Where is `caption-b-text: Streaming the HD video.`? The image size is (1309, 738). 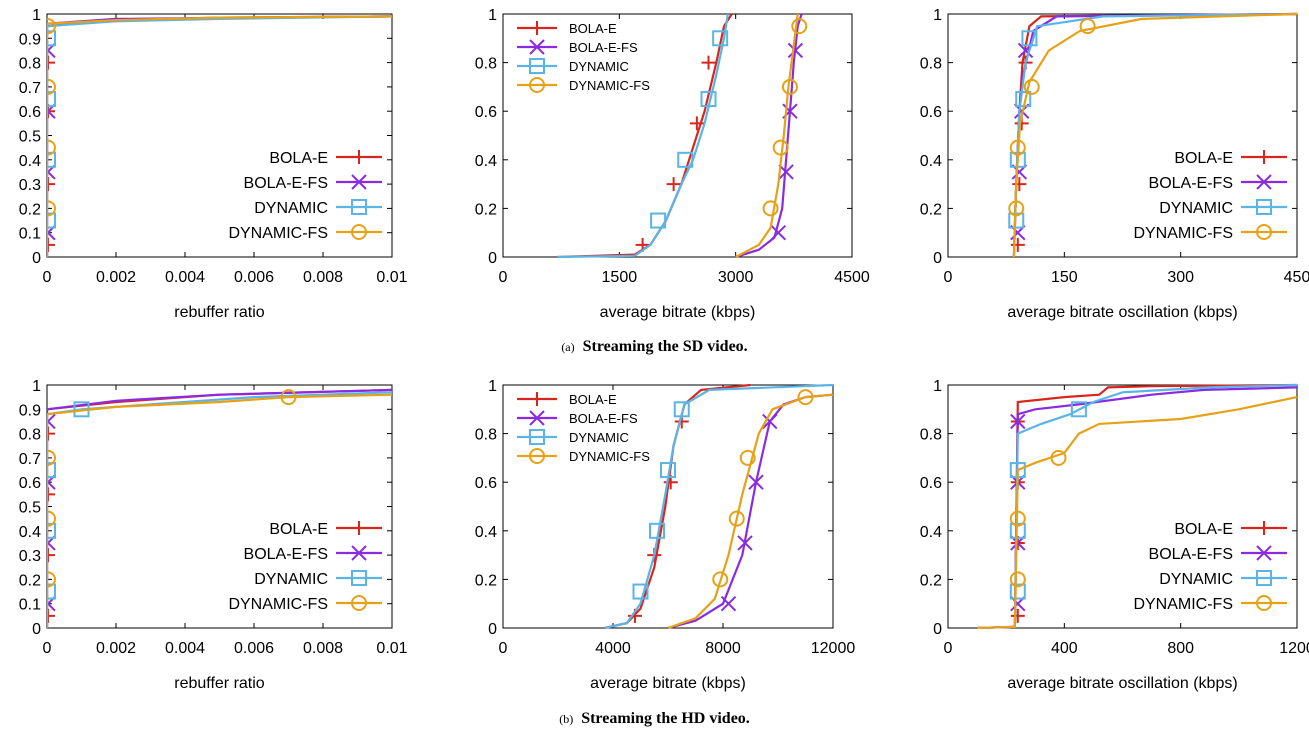
caption-b-text: Streaming the HD video. is located at coordinates (665, 718).